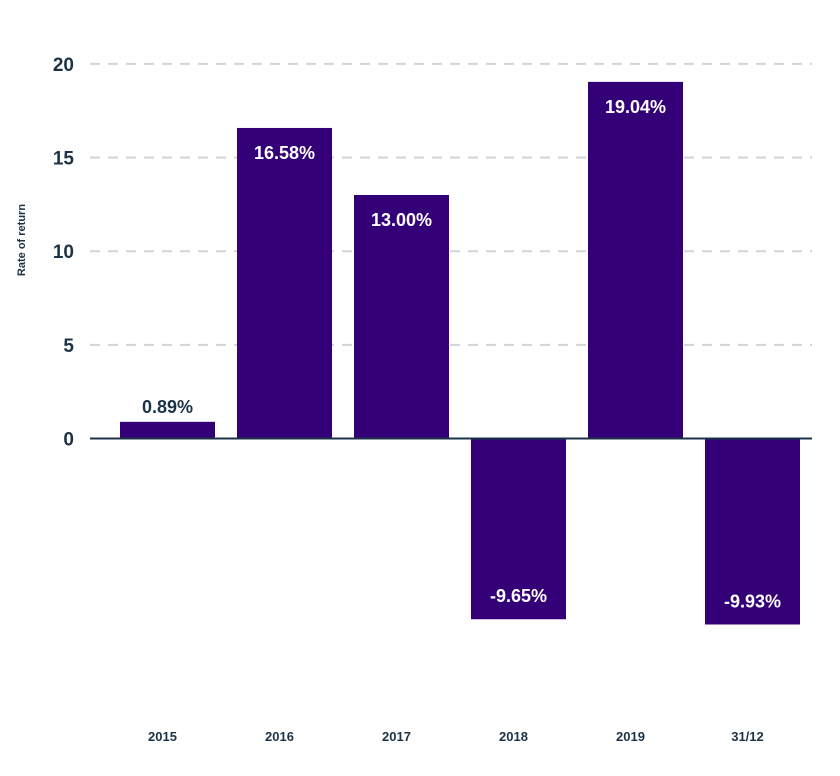 This screenshot has height=776, width=840. What do you see at coordinates (284, 153) in the screenshot?
I see `data-label: 16.58%` at bounding box center [284, 153].